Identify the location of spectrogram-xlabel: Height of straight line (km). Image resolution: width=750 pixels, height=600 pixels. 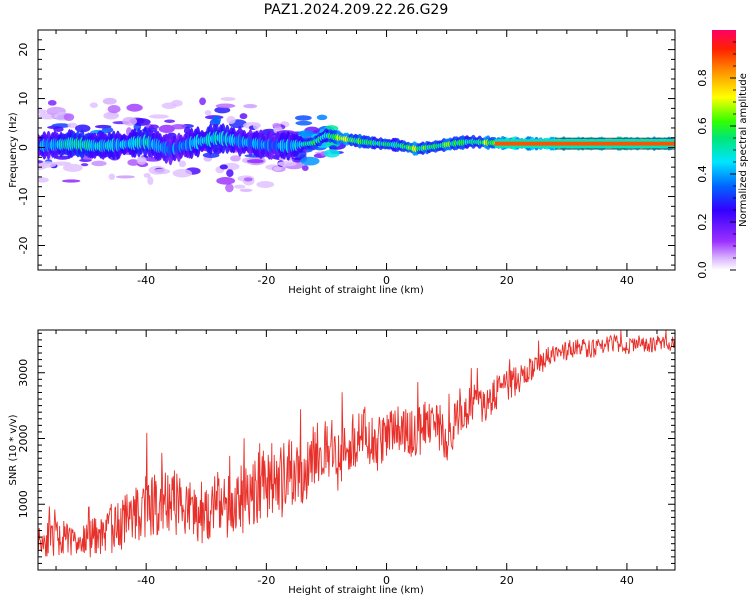
(356, 290).